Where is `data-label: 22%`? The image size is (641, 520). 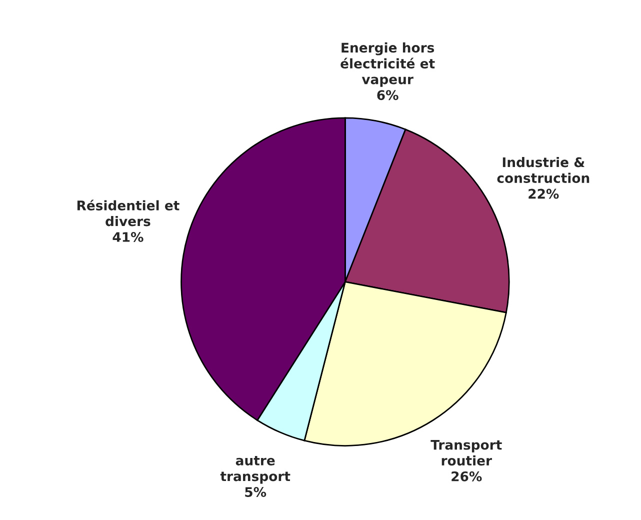
data-label: 22% is located at coordinates (543, 193).